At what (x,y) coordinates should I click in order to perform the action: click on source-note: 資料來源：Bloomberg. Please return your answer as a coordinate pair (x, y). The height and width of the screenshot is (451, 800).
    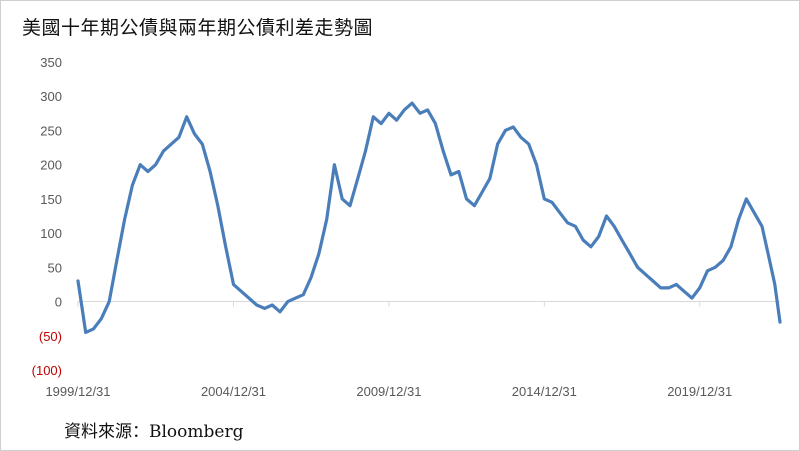
    Looking at the image, I should click on (154, 432).